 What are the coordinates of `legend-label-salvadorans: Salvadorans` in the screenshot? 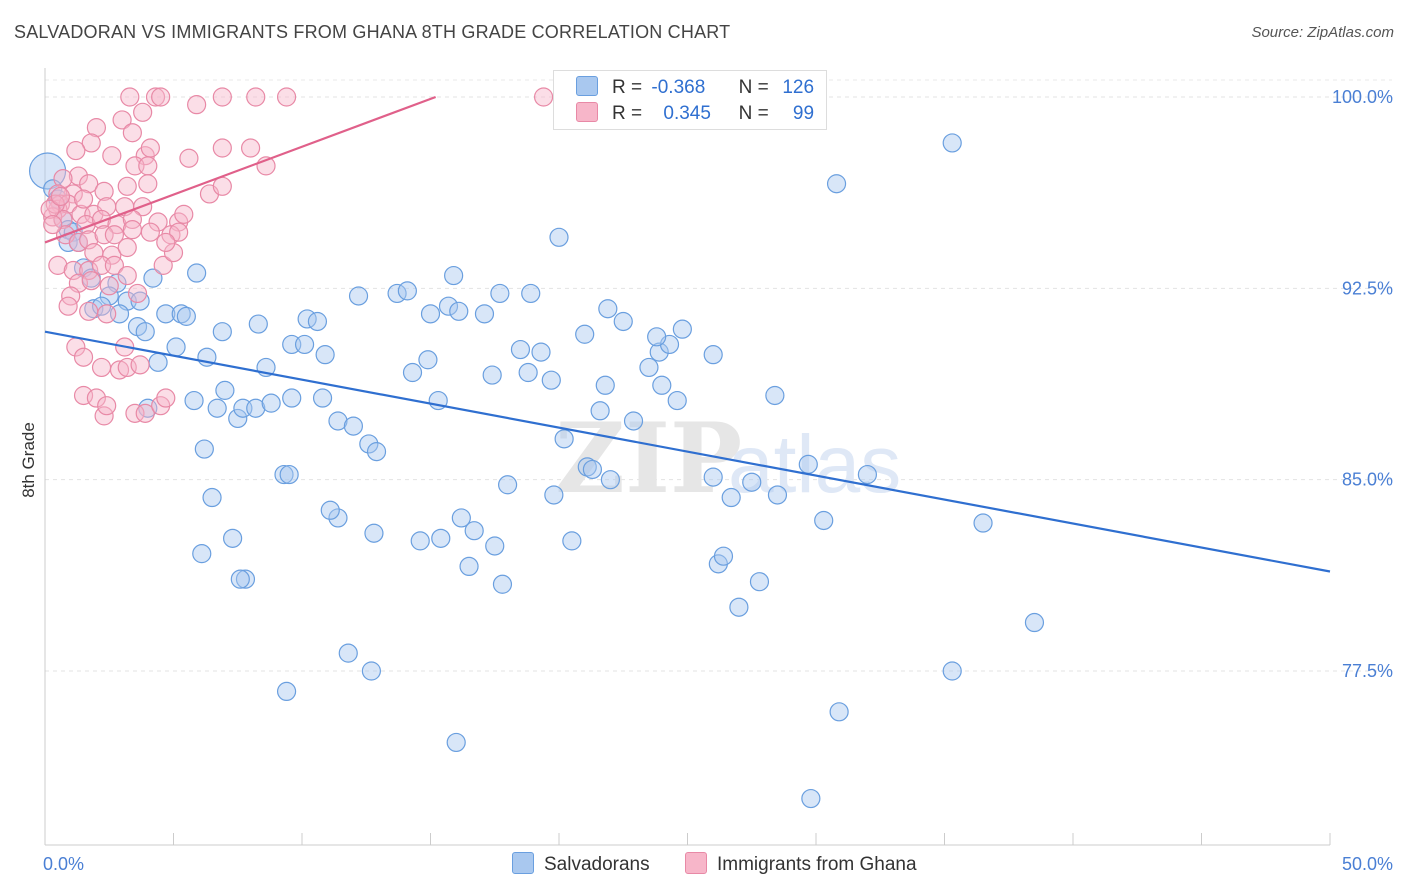 It's located at (597, 864).